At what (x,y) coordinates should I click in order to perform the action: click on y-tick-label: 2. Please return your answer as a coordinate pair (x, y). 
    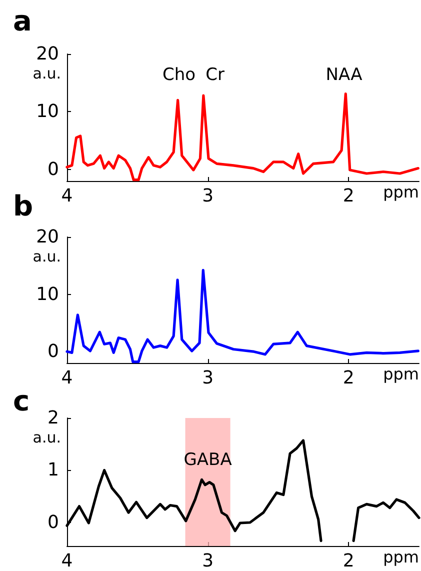
    Looking at the image, I should click on (53, 418).